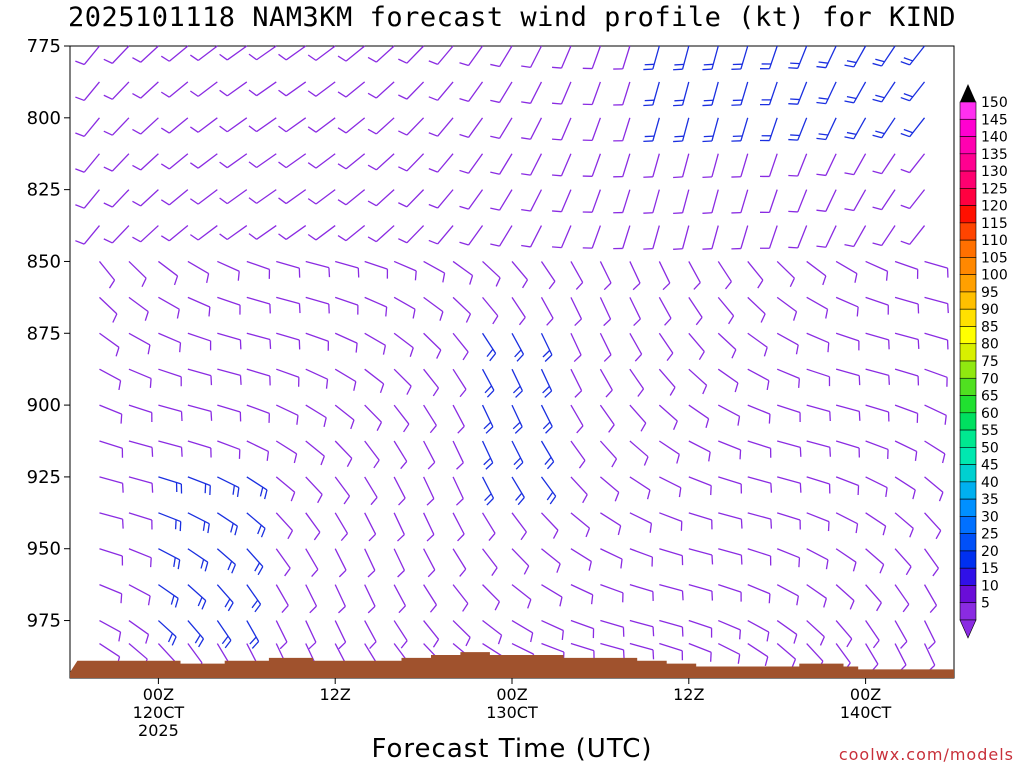 The height and width of the screenshot is (768, 1024). I want to click on surface-ground, so click(512, 665).